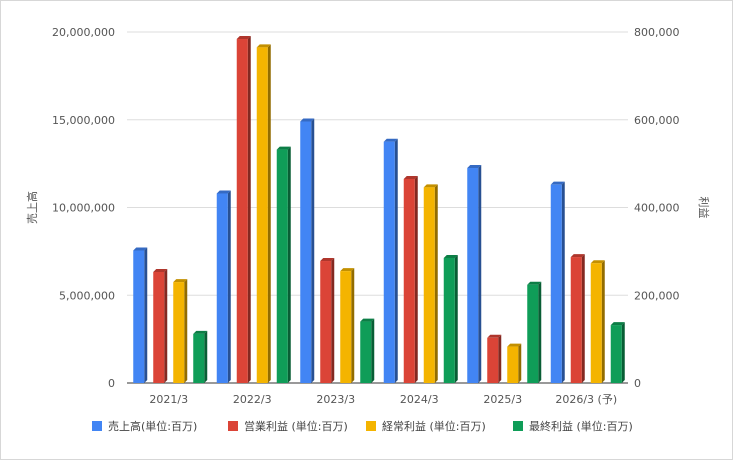  What do you see at coordinates (83, 120) in the screenshot?
I see `y-left-tick-label: 15,000,000` at bounding box center [83, 120].